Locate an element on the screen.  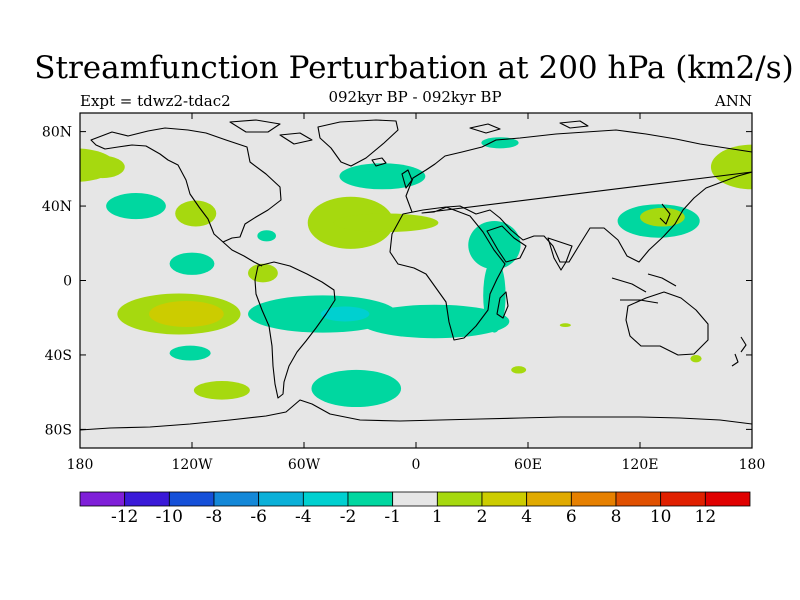
season-label: ANN is located at coordinates (733, 101).